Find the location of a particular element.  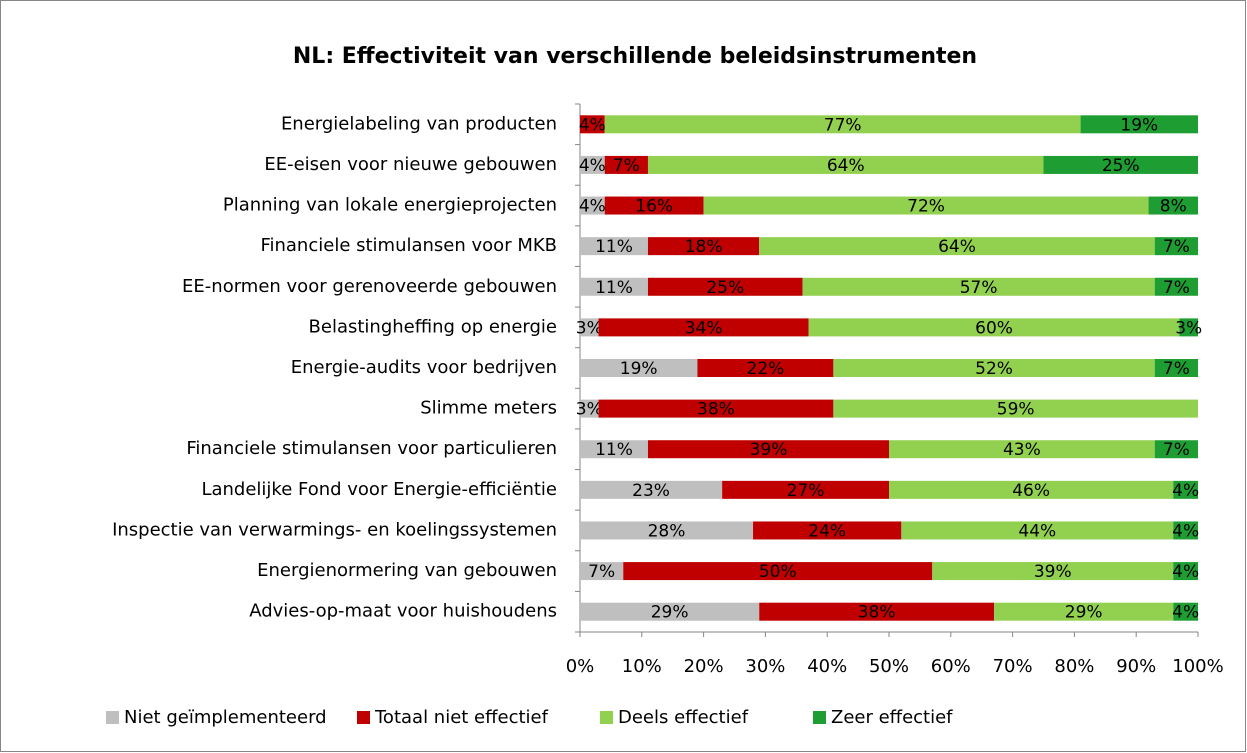

data-label: 64% is located at coordinates (846, 166).